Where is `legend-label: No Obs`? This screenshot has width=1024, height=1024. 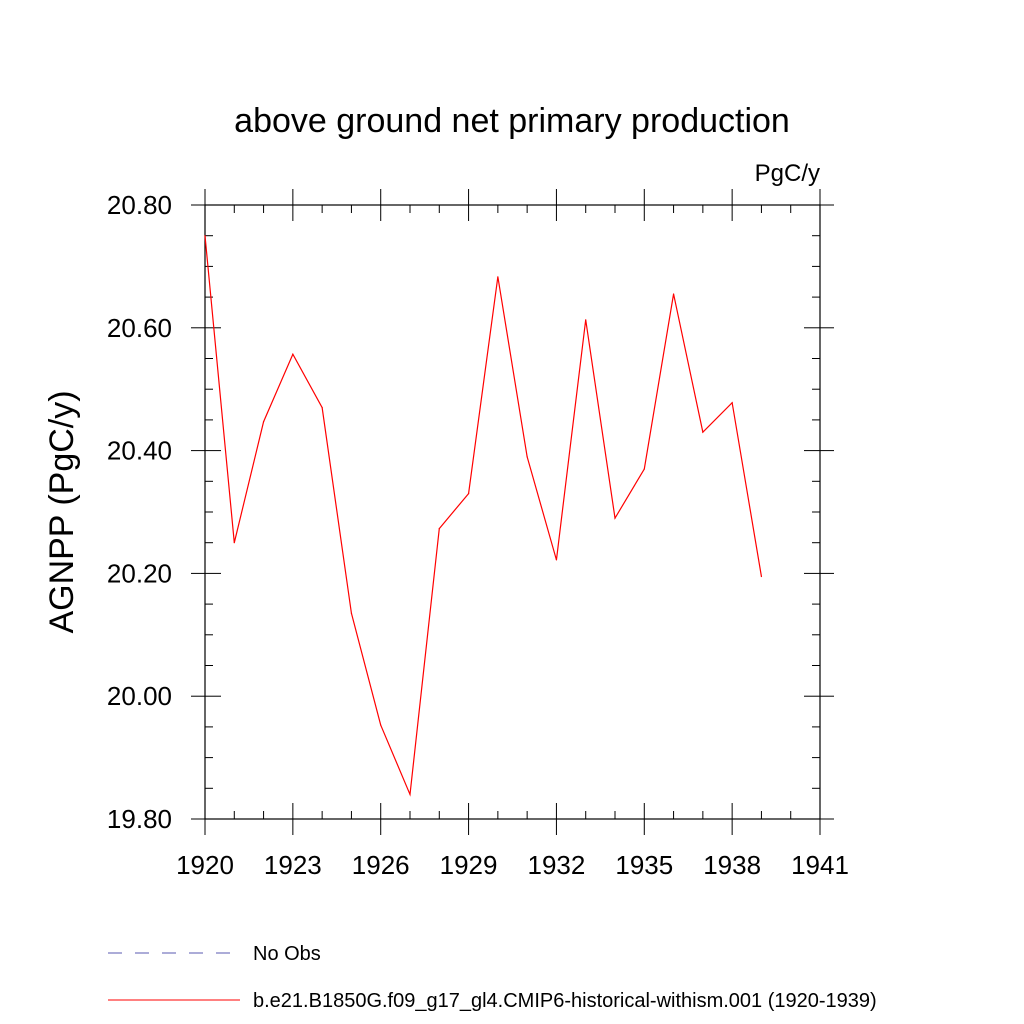
legend-label: No Obs is located at coordinates (287, 954).